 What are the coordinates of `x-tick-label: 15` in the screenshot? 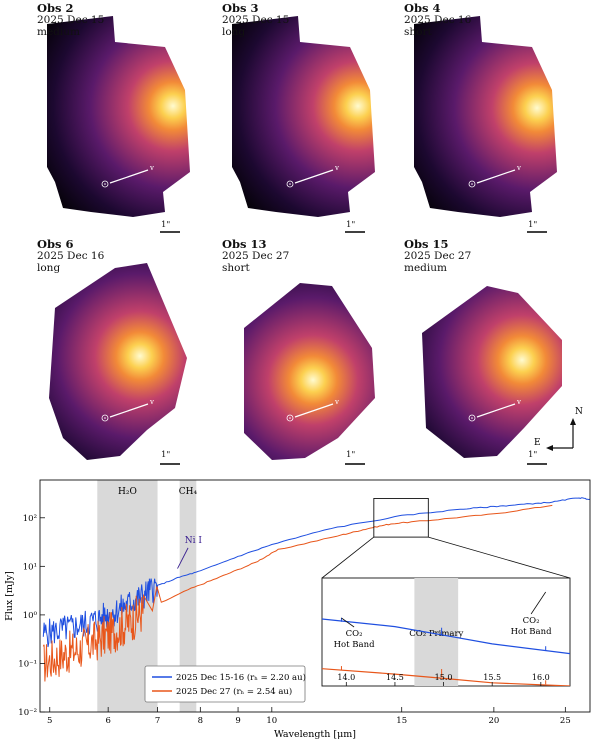 It's located at (401, 721).